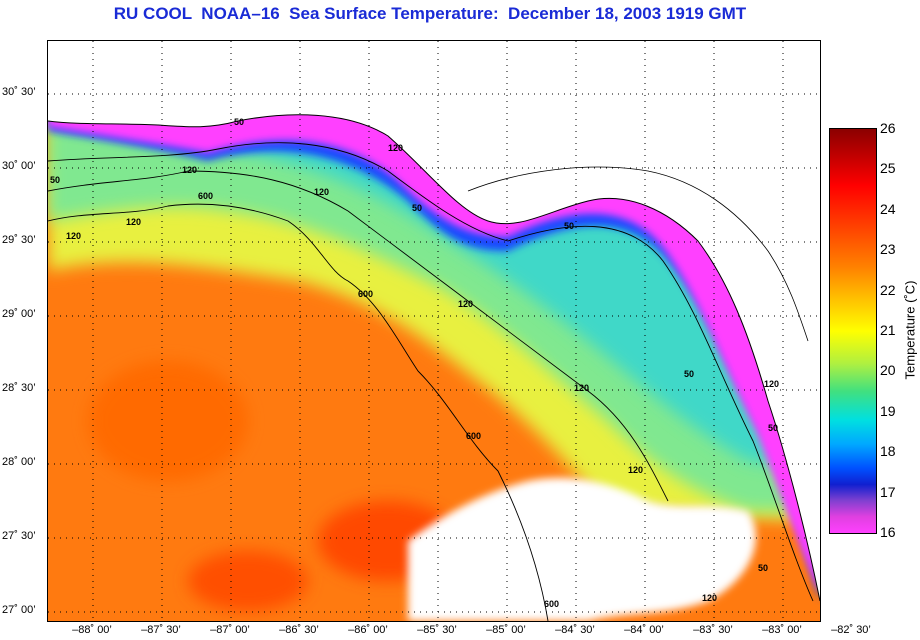  What do you see at coordinates (582, 549) in the screenshot?
I see `cloud-cover` at bounding box center [582, 549].